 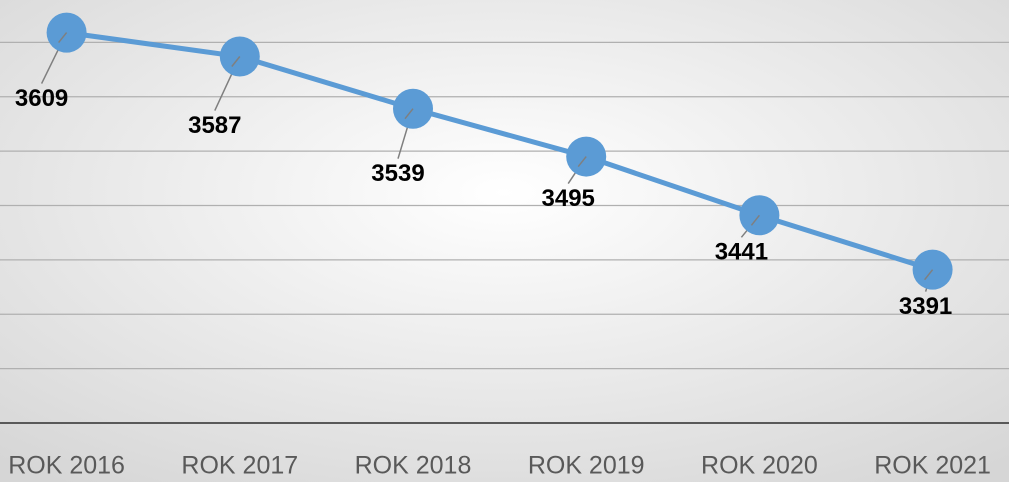 I want to click on data-label: 3609, so click(x=41, y=98).